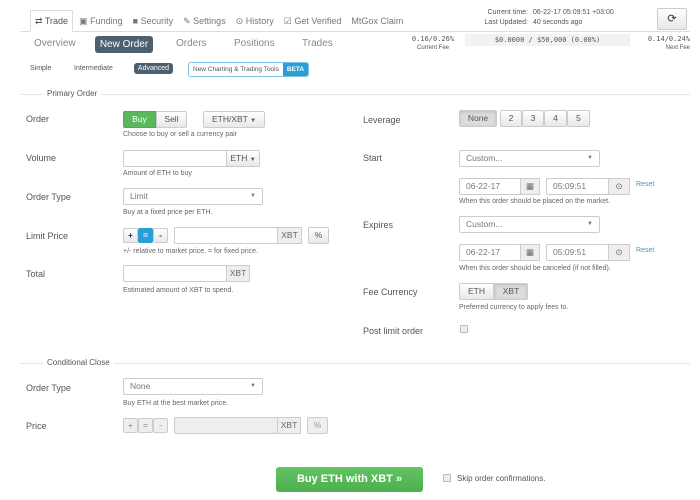 This screenshot has height=500, width=700. I want to click on conditional-equals-button: =, so click(145, 425).